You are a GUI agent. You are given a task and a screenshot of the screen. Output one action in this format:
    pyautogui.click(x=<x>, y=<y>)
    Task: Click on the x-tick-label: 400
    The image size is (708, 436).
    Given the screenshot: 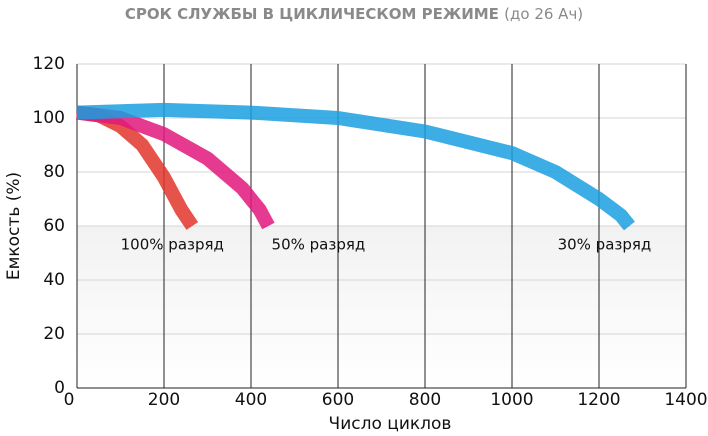 What is the action you would take?
    pyautogui.click(x=251, y=400)
    